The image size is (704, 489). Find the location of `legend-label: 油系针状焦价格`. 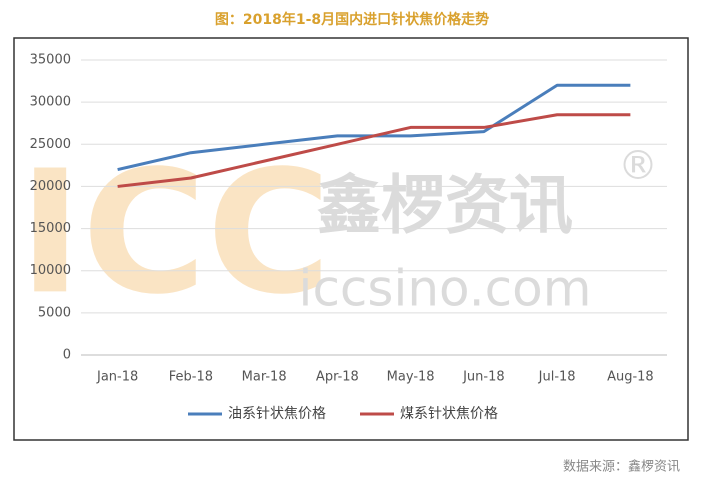

legend-label: 油系针状焦价格 is located at coordinates (277, 414).